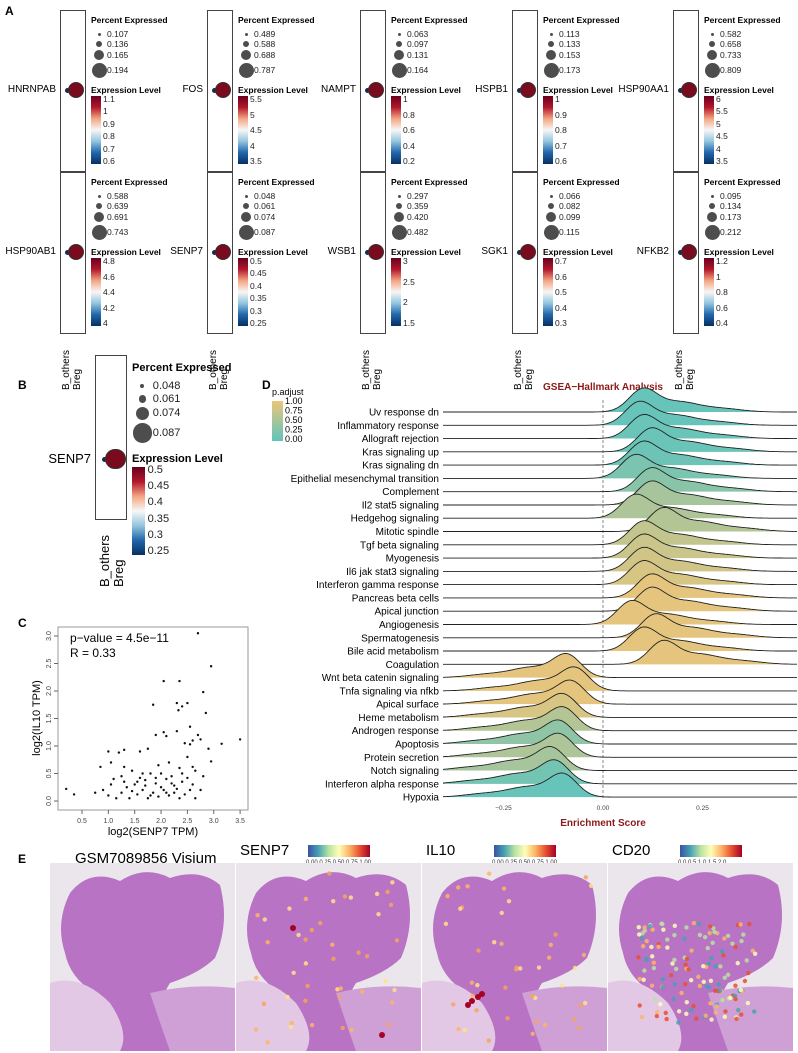 This screenshot has height=1053, width=798. I want to click on size-legend-label: 0.095, so click(731, 196).